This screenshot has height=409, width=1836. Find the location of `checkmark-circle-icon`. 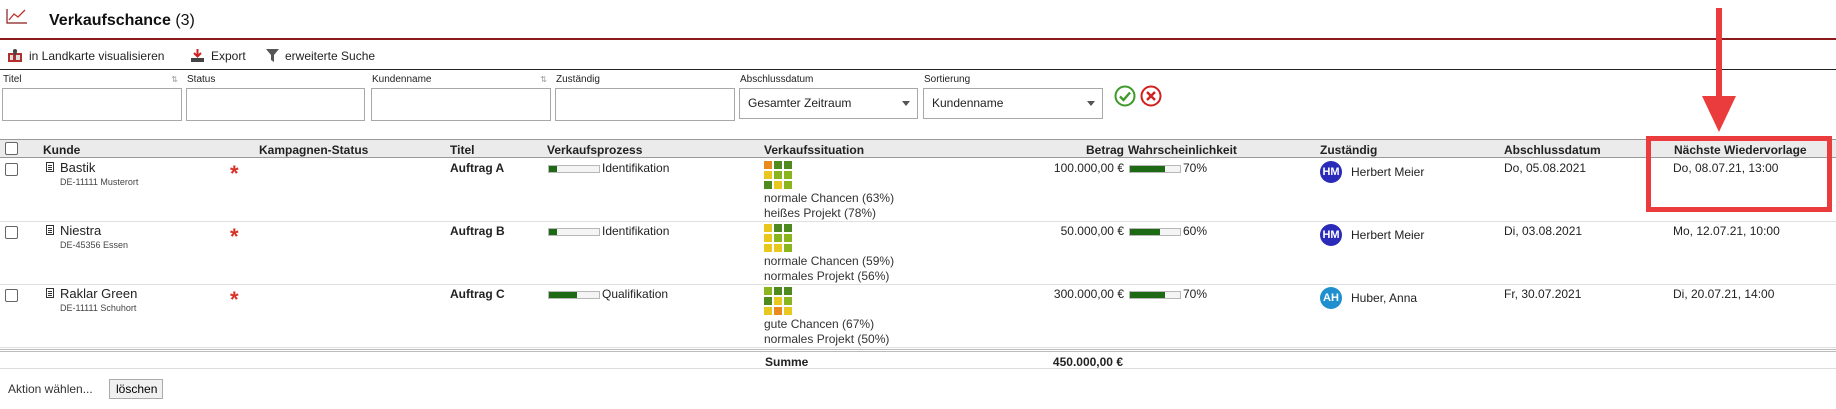

checkmark-circle-icon is located at coordinates (1125, 96).